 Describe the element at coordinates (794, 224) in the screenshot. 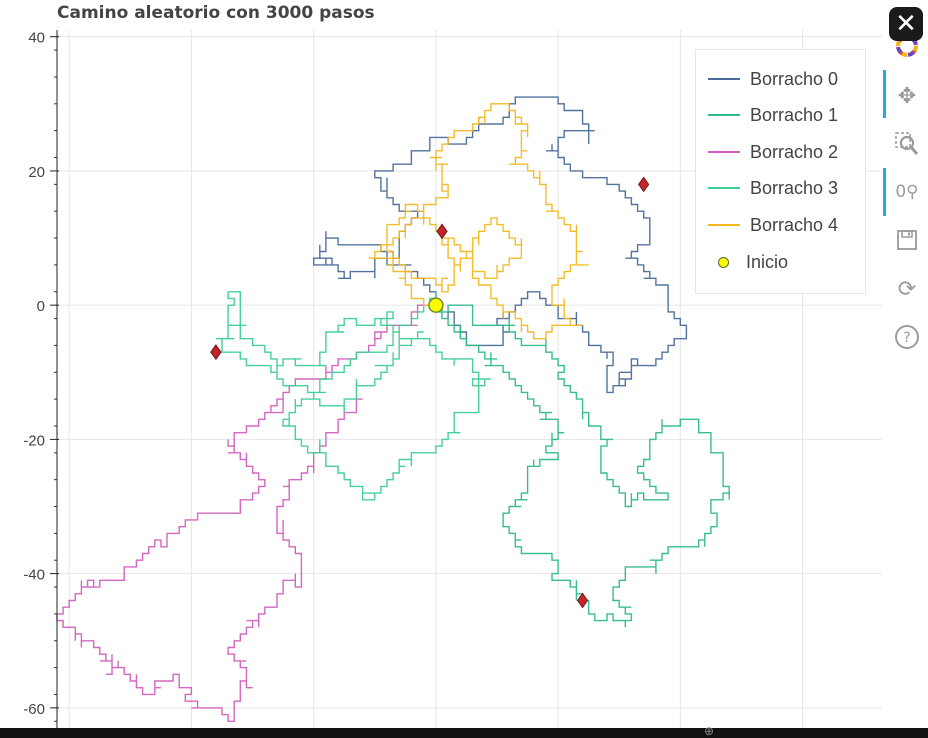

I see `legend-label: Borracho 4` at that location.